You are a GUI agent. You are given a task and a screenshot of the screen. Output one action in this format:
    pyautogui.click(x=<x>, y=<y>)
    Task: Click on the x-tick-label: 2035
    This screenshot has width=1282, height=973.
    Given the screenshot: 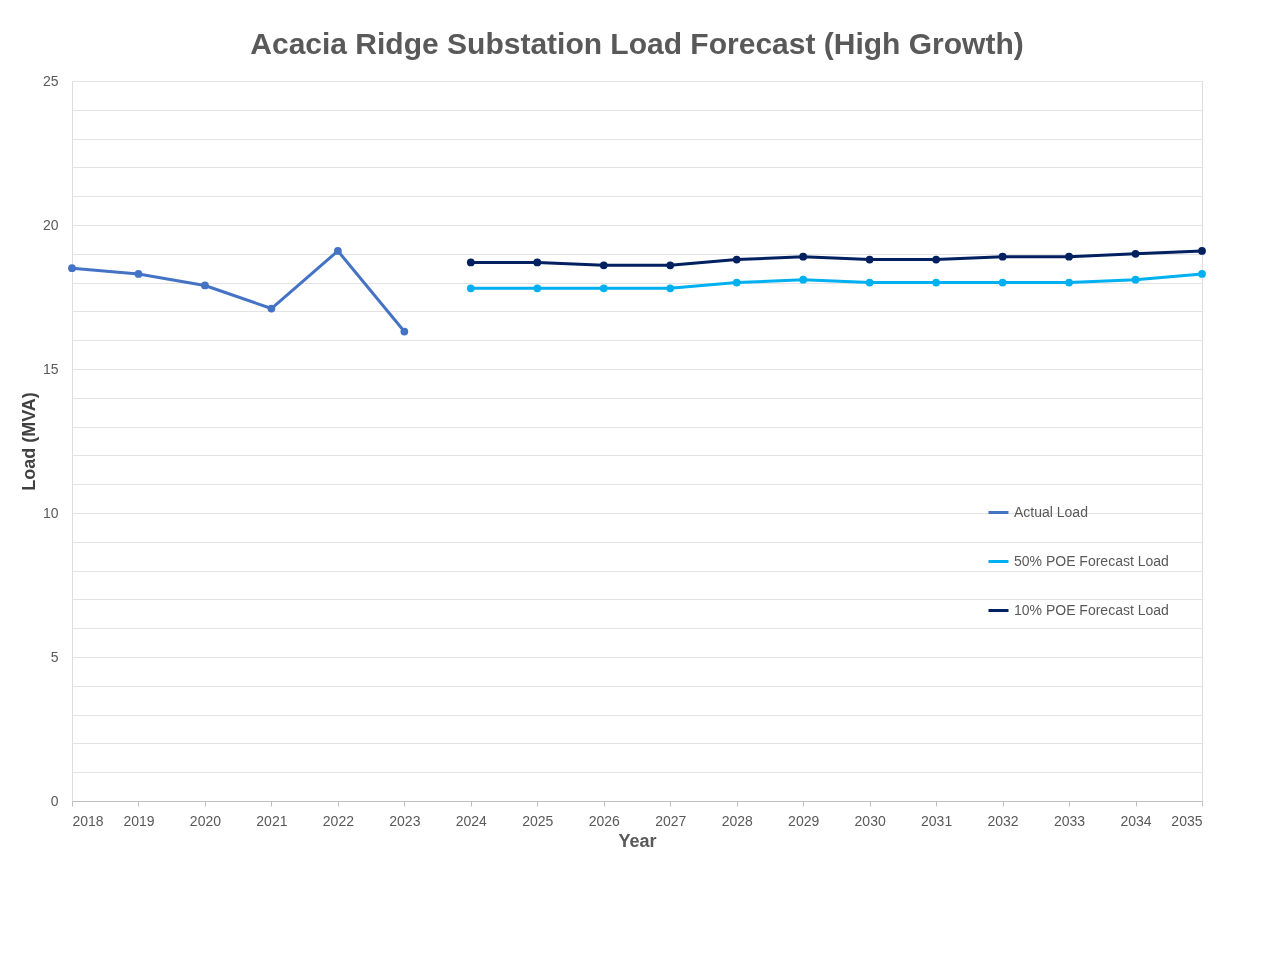 What is the action you would take?
    pyautogui.click(x=1187, y=820)
    